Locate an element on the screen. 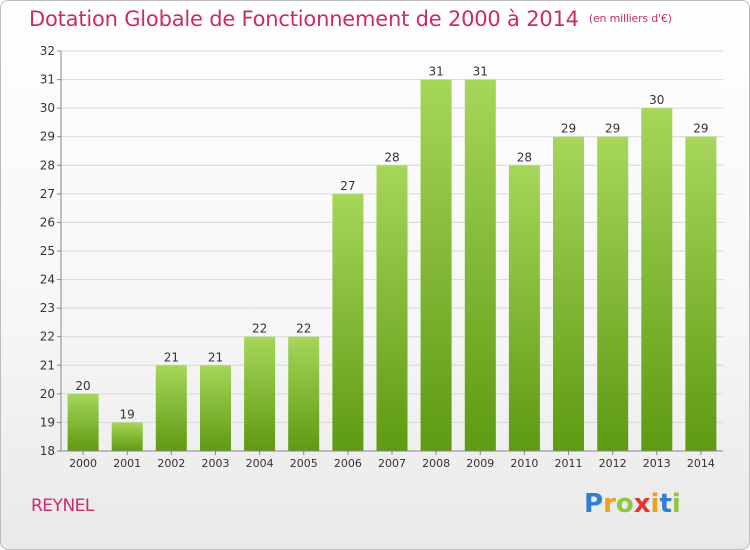  y-tick-label: 28 is located at coordinates (47, 165).